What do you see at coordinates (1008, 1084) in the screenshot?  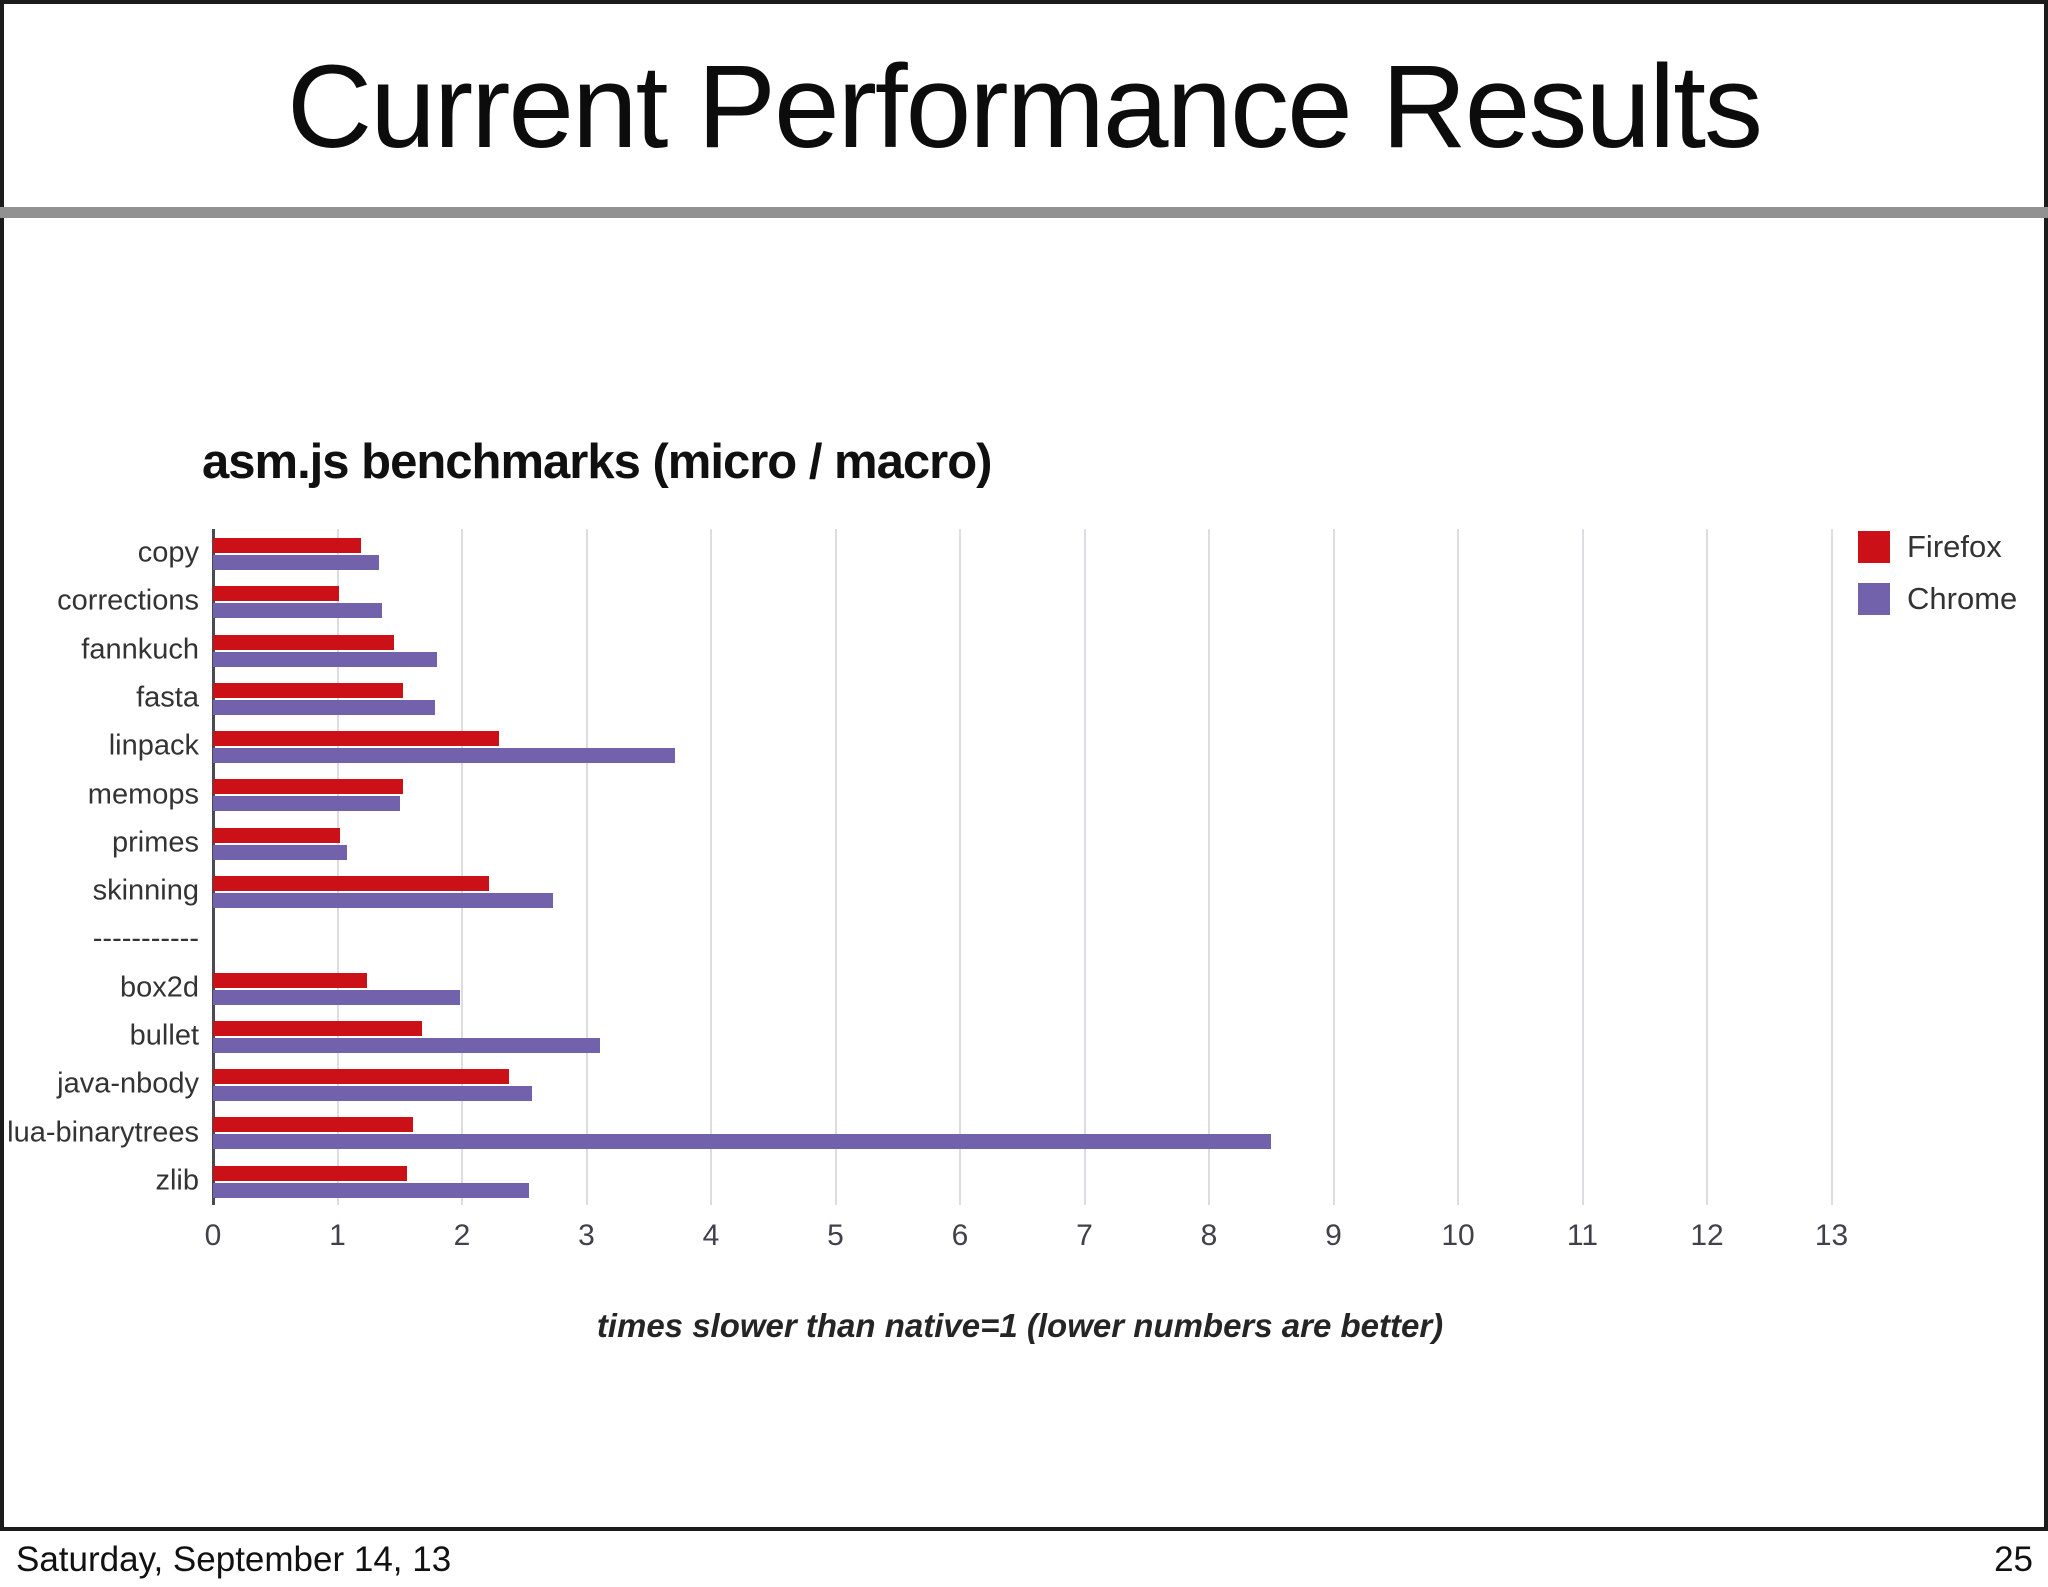 I see `bar-row: java-nbody` at bounding box center [1008, 1084].